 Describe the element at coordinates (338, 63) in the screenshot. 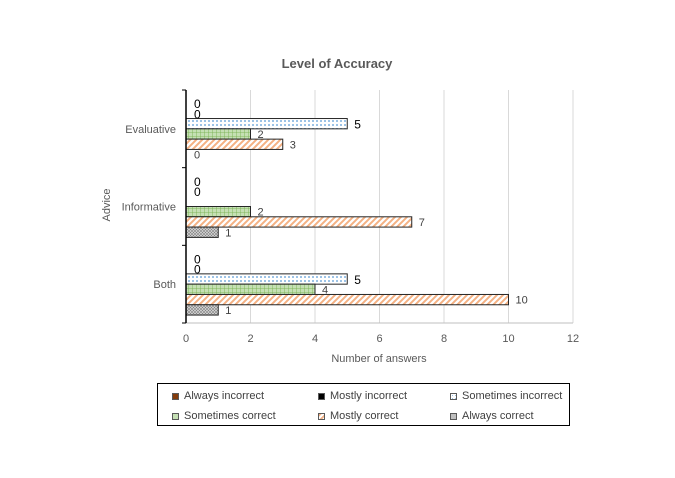

I see `chart-title: Level of Accuracy` at that location.